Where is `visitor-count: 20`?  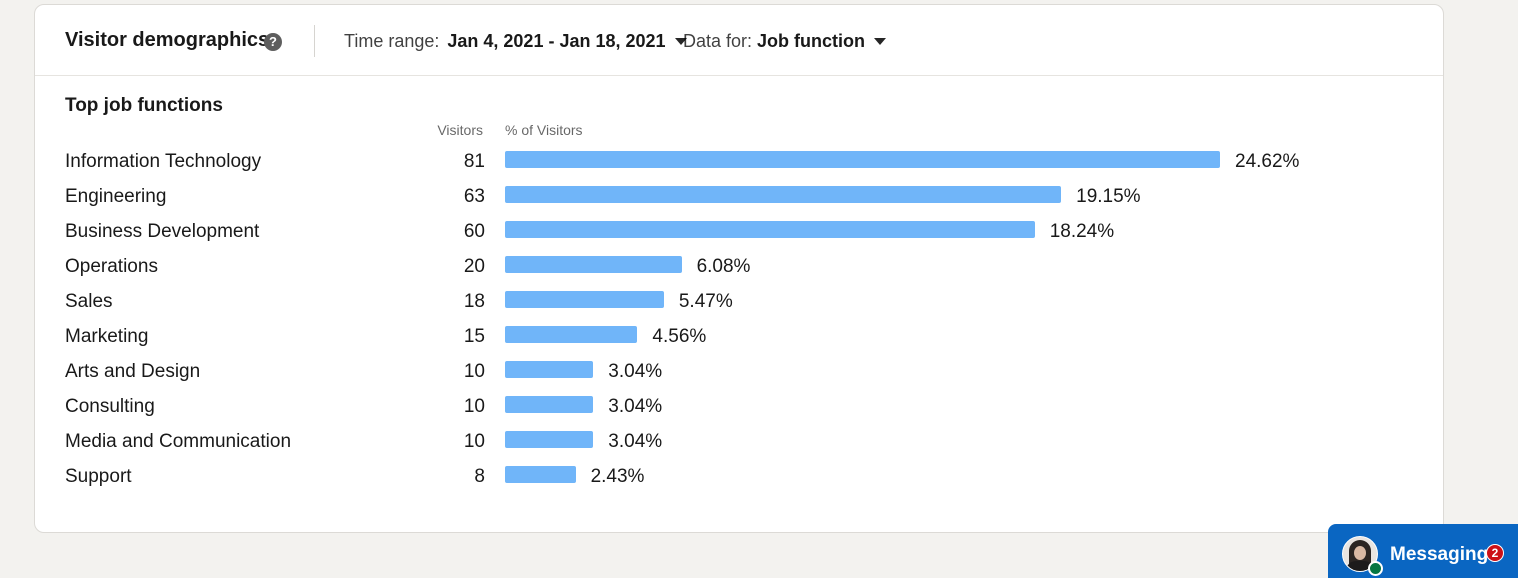
visitor-count: 20 is located at coordinates (474, 266).